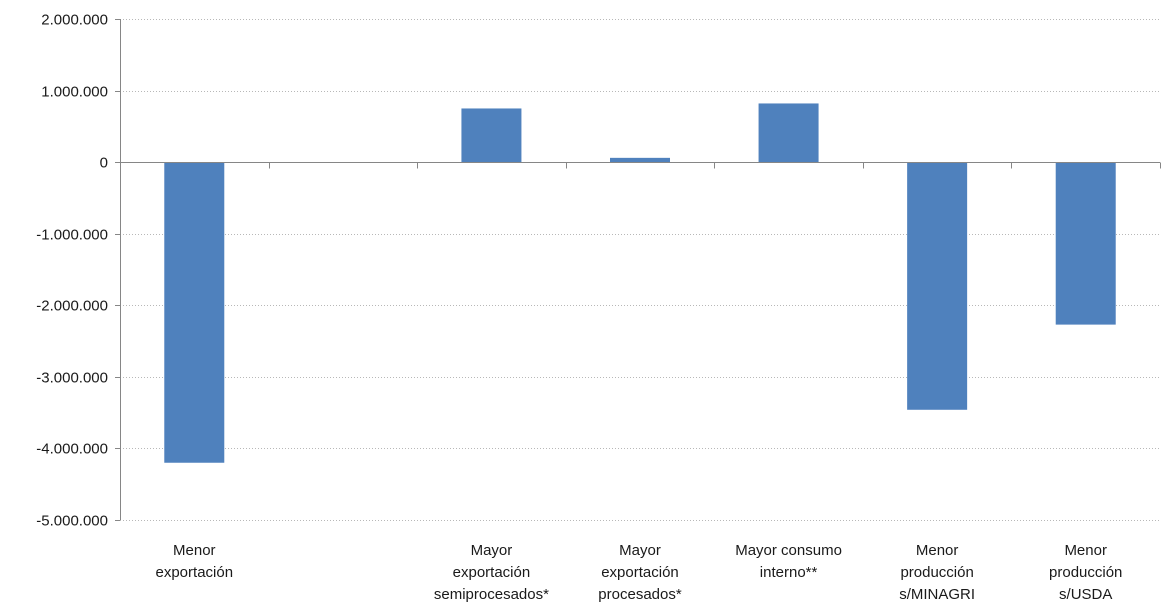 This screenshot has height=612, width=1163. Describe the element at coordinates (72, 306) in the screenshot. I see `y-tick-label: -2.000.000` at that location.